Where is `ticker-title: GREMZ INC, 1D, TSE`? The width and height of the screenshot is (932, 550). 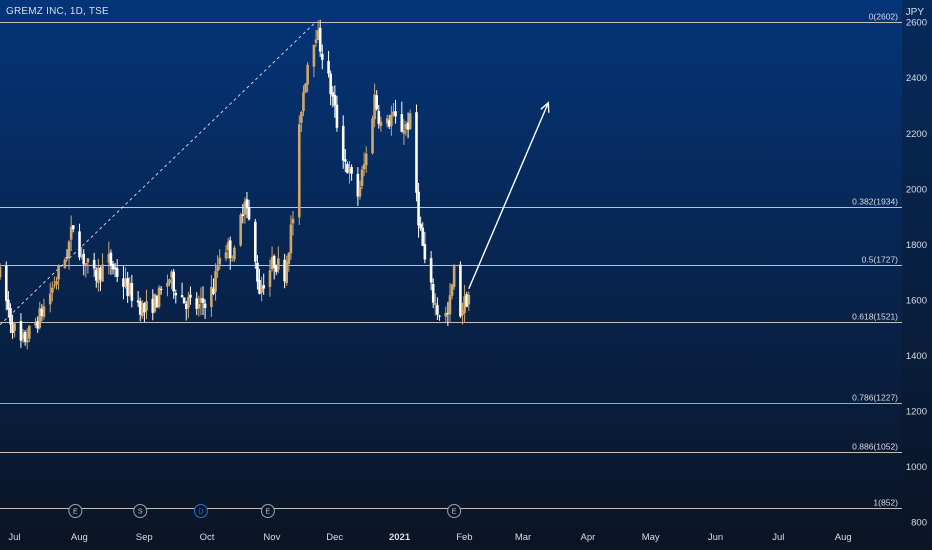 ticker-title: GREMZ INC, 1D, TSE is located at coordinates (57, 11).